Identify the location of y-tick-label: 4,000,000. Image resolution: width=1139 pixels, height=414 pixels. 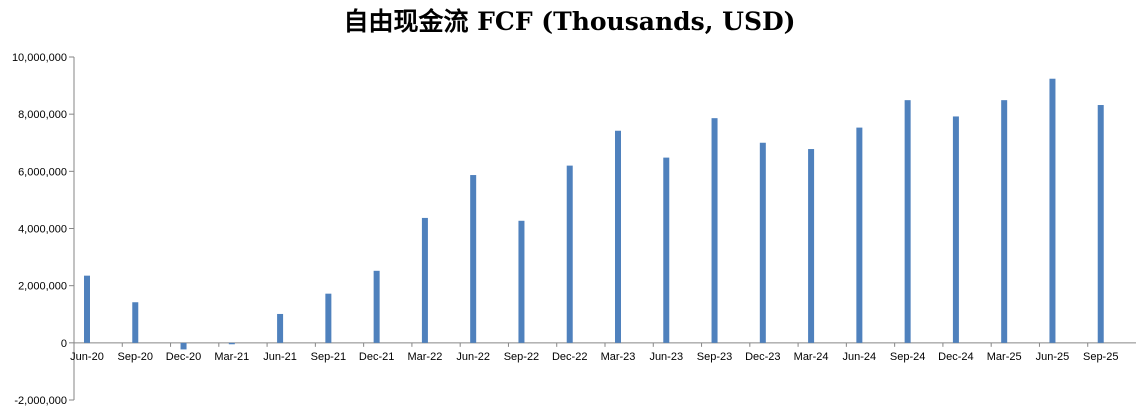
(42, 230).